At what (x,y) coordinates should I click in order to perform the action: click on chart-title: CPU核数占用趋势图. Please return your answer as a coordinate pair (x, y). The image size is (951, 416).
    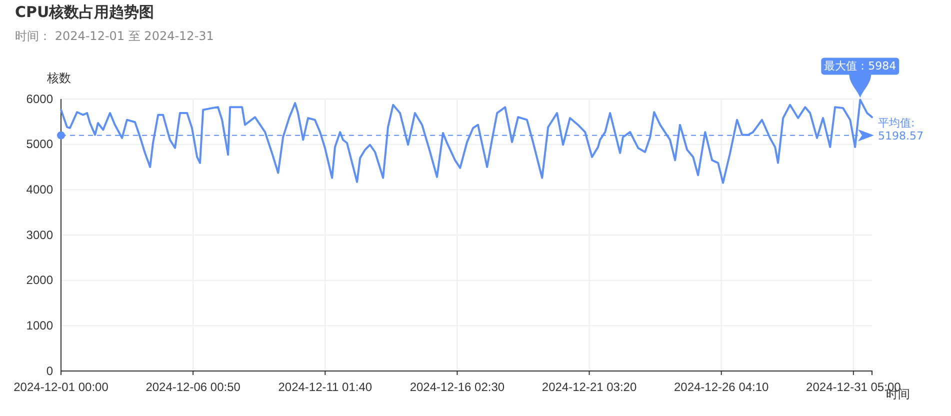
    Looking at the image, I should click on (84, 12).